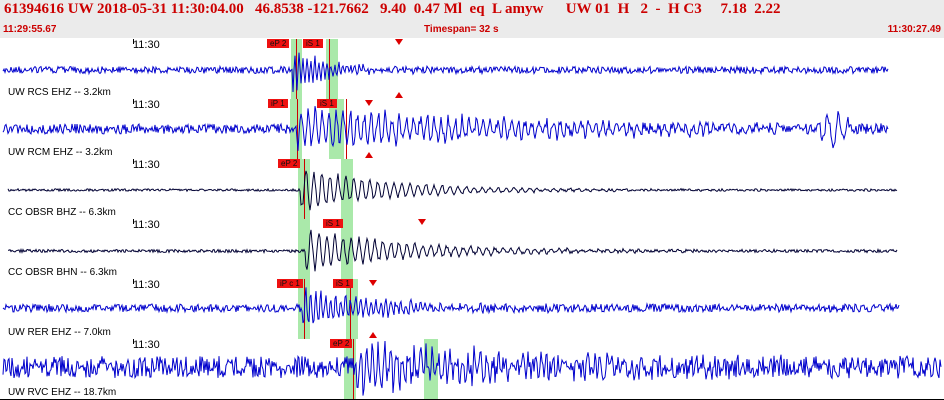  Describe the element at coordinates (62, 272) in the screenshot. I see `station-label: CC OBSR BHN -- 6.3km` at that location.